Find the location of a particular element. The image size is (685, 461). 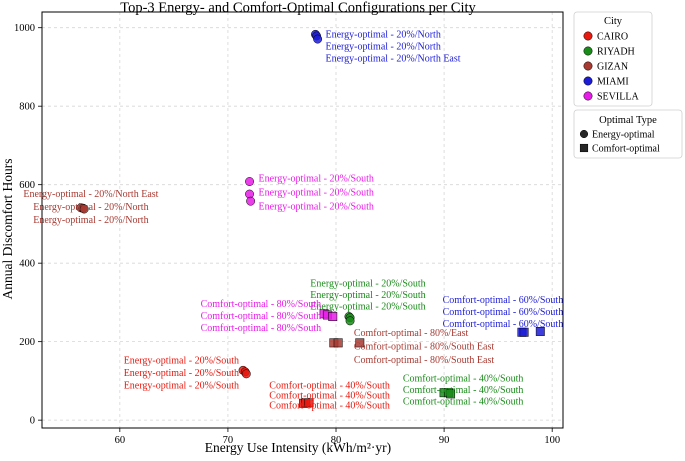

legend-city-label: MIAMI is located at coordinates (613, 82).